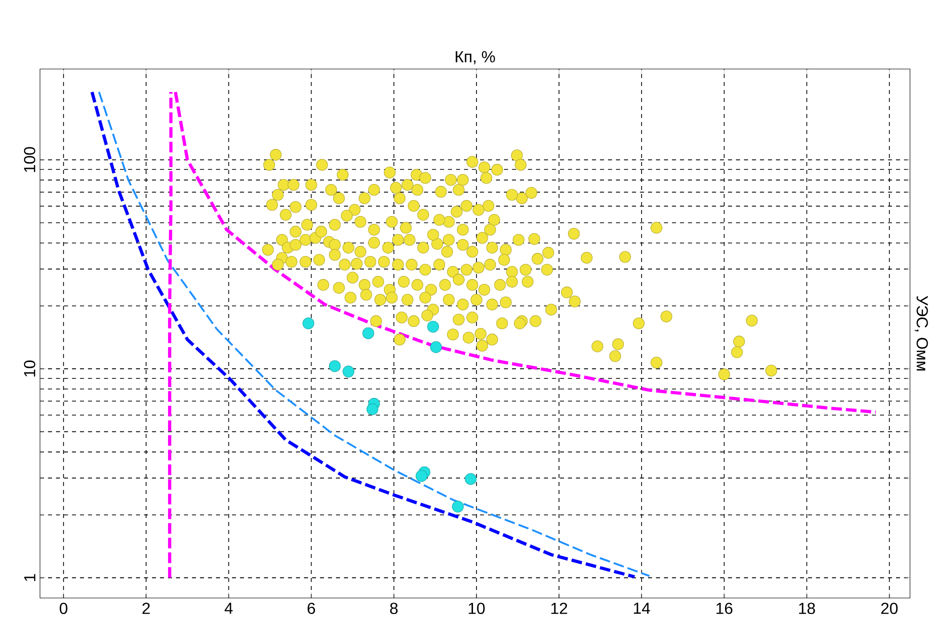 This screenshot has width=947, height=626. I want to click on x-tick-label: 6, so click(312, 608).